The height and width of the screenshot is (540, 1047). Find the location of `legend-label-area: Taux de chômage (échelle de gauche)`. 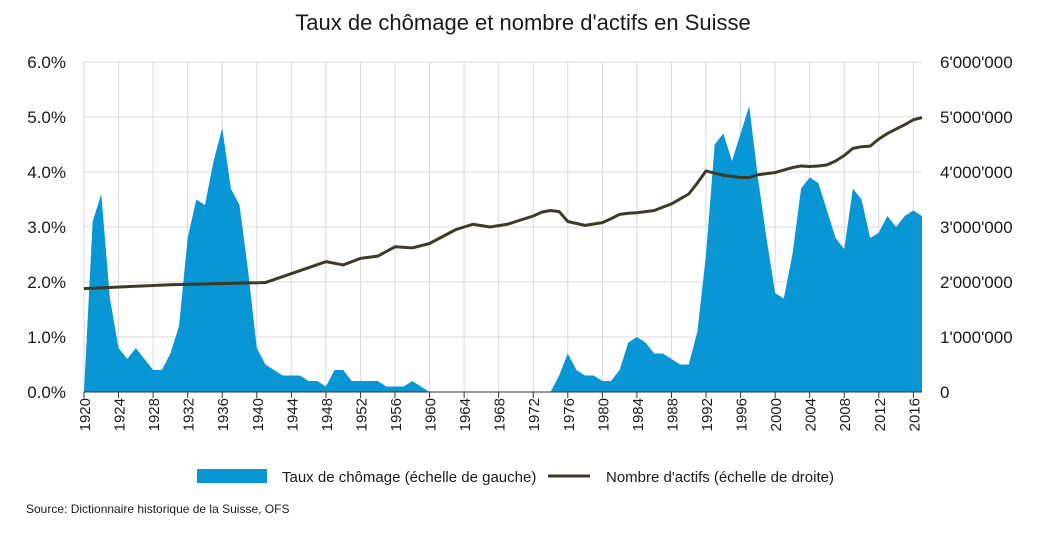

legend-label-area: Taux de chômage (échelle de gauche) is located at coordinates (409, 477).